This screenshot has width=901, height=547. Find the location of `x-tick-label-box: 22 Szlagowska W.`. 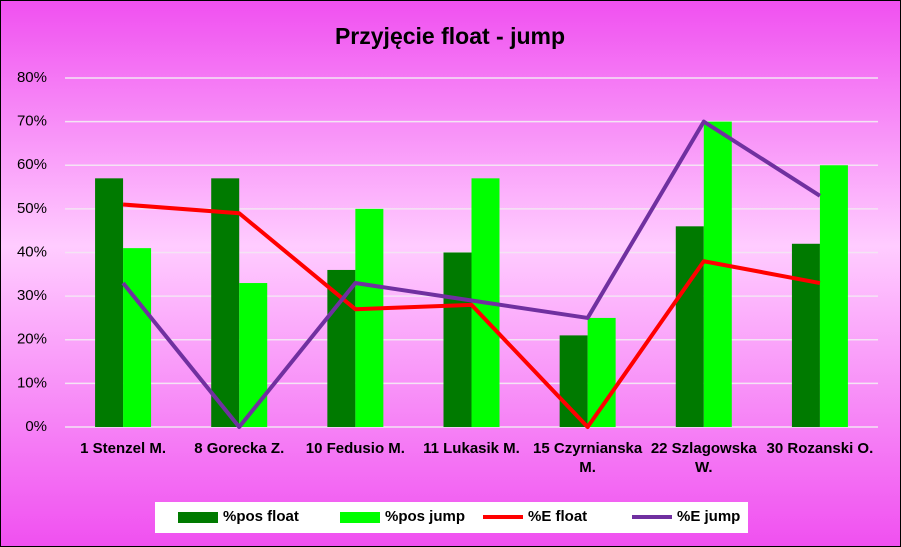

x-tick-label-box: 22 Szlagowska W. is located at coordinates (703, 458).